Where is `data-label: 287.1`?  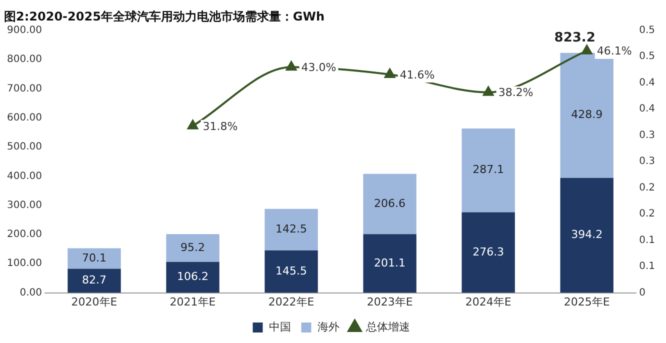 data-label: 287.1 is located at coordinates (488, 169).